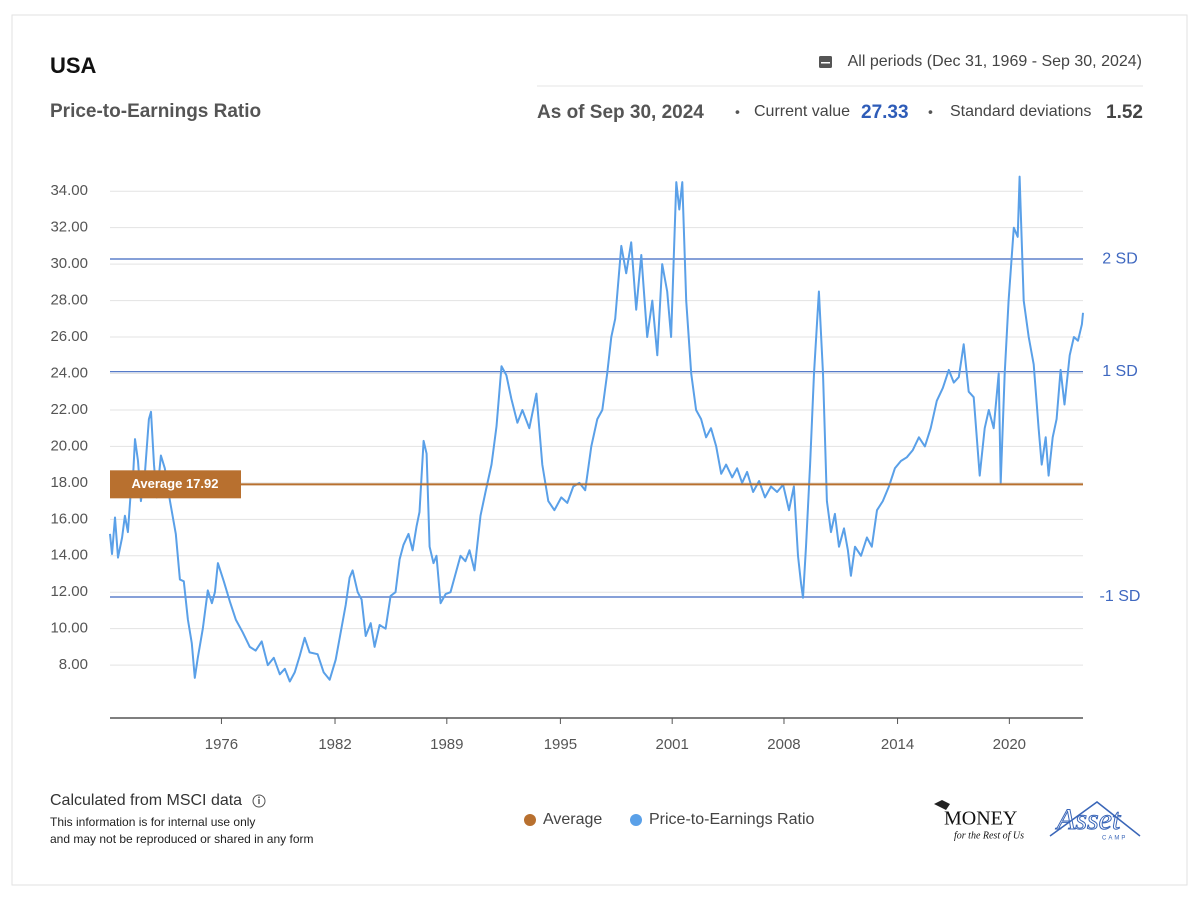 The width and height of the screenshot is (1200, 898). What do you see at coordinates (671, 744) in the screenshot?
I see `x-tick-label: 2001` at bounding box center [671, 744].